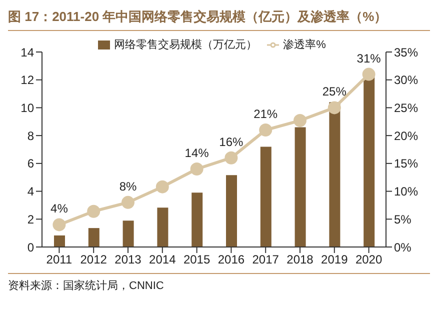  I want to click on y2-tick-label: 35%, so click(406, 52).